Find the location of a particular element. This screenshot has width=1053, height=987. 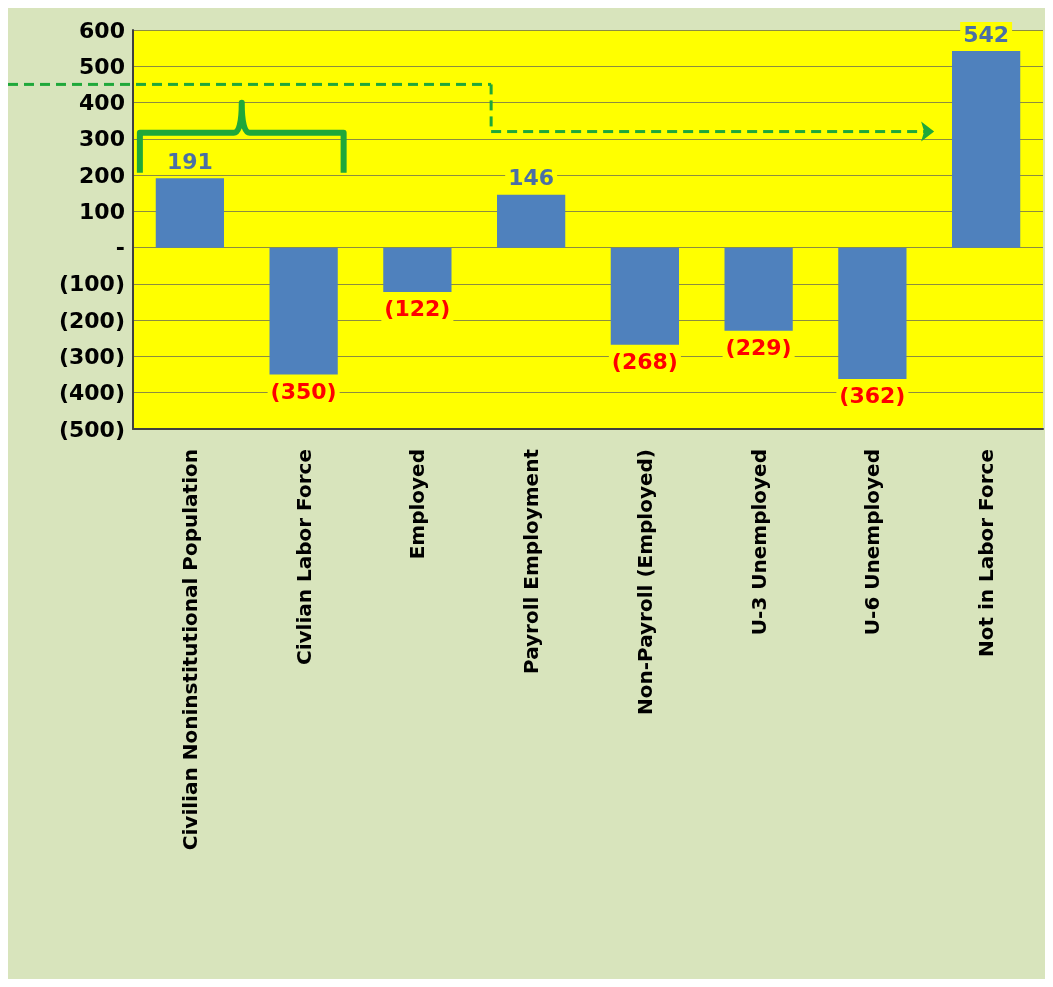

y-tick-label: 100 is located at coordinates (102, 211).